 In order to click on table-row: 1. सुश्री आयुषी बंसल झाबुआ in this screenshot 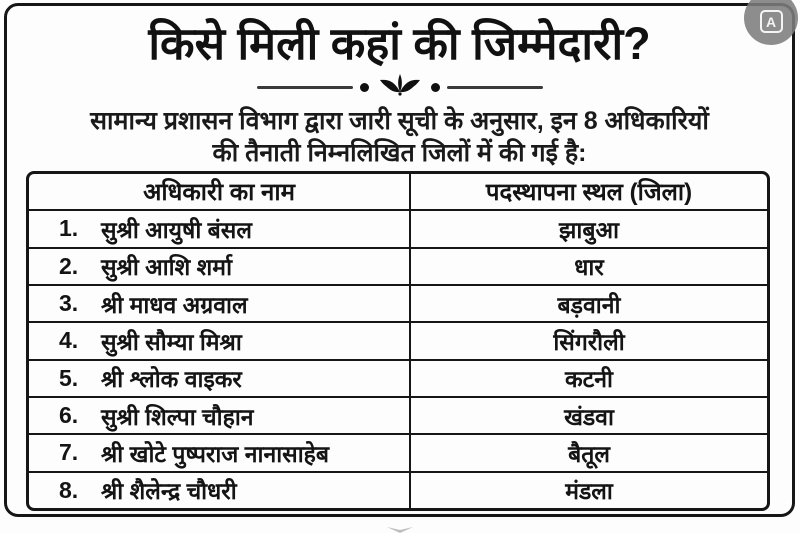, I will do `click(398, 228)`.